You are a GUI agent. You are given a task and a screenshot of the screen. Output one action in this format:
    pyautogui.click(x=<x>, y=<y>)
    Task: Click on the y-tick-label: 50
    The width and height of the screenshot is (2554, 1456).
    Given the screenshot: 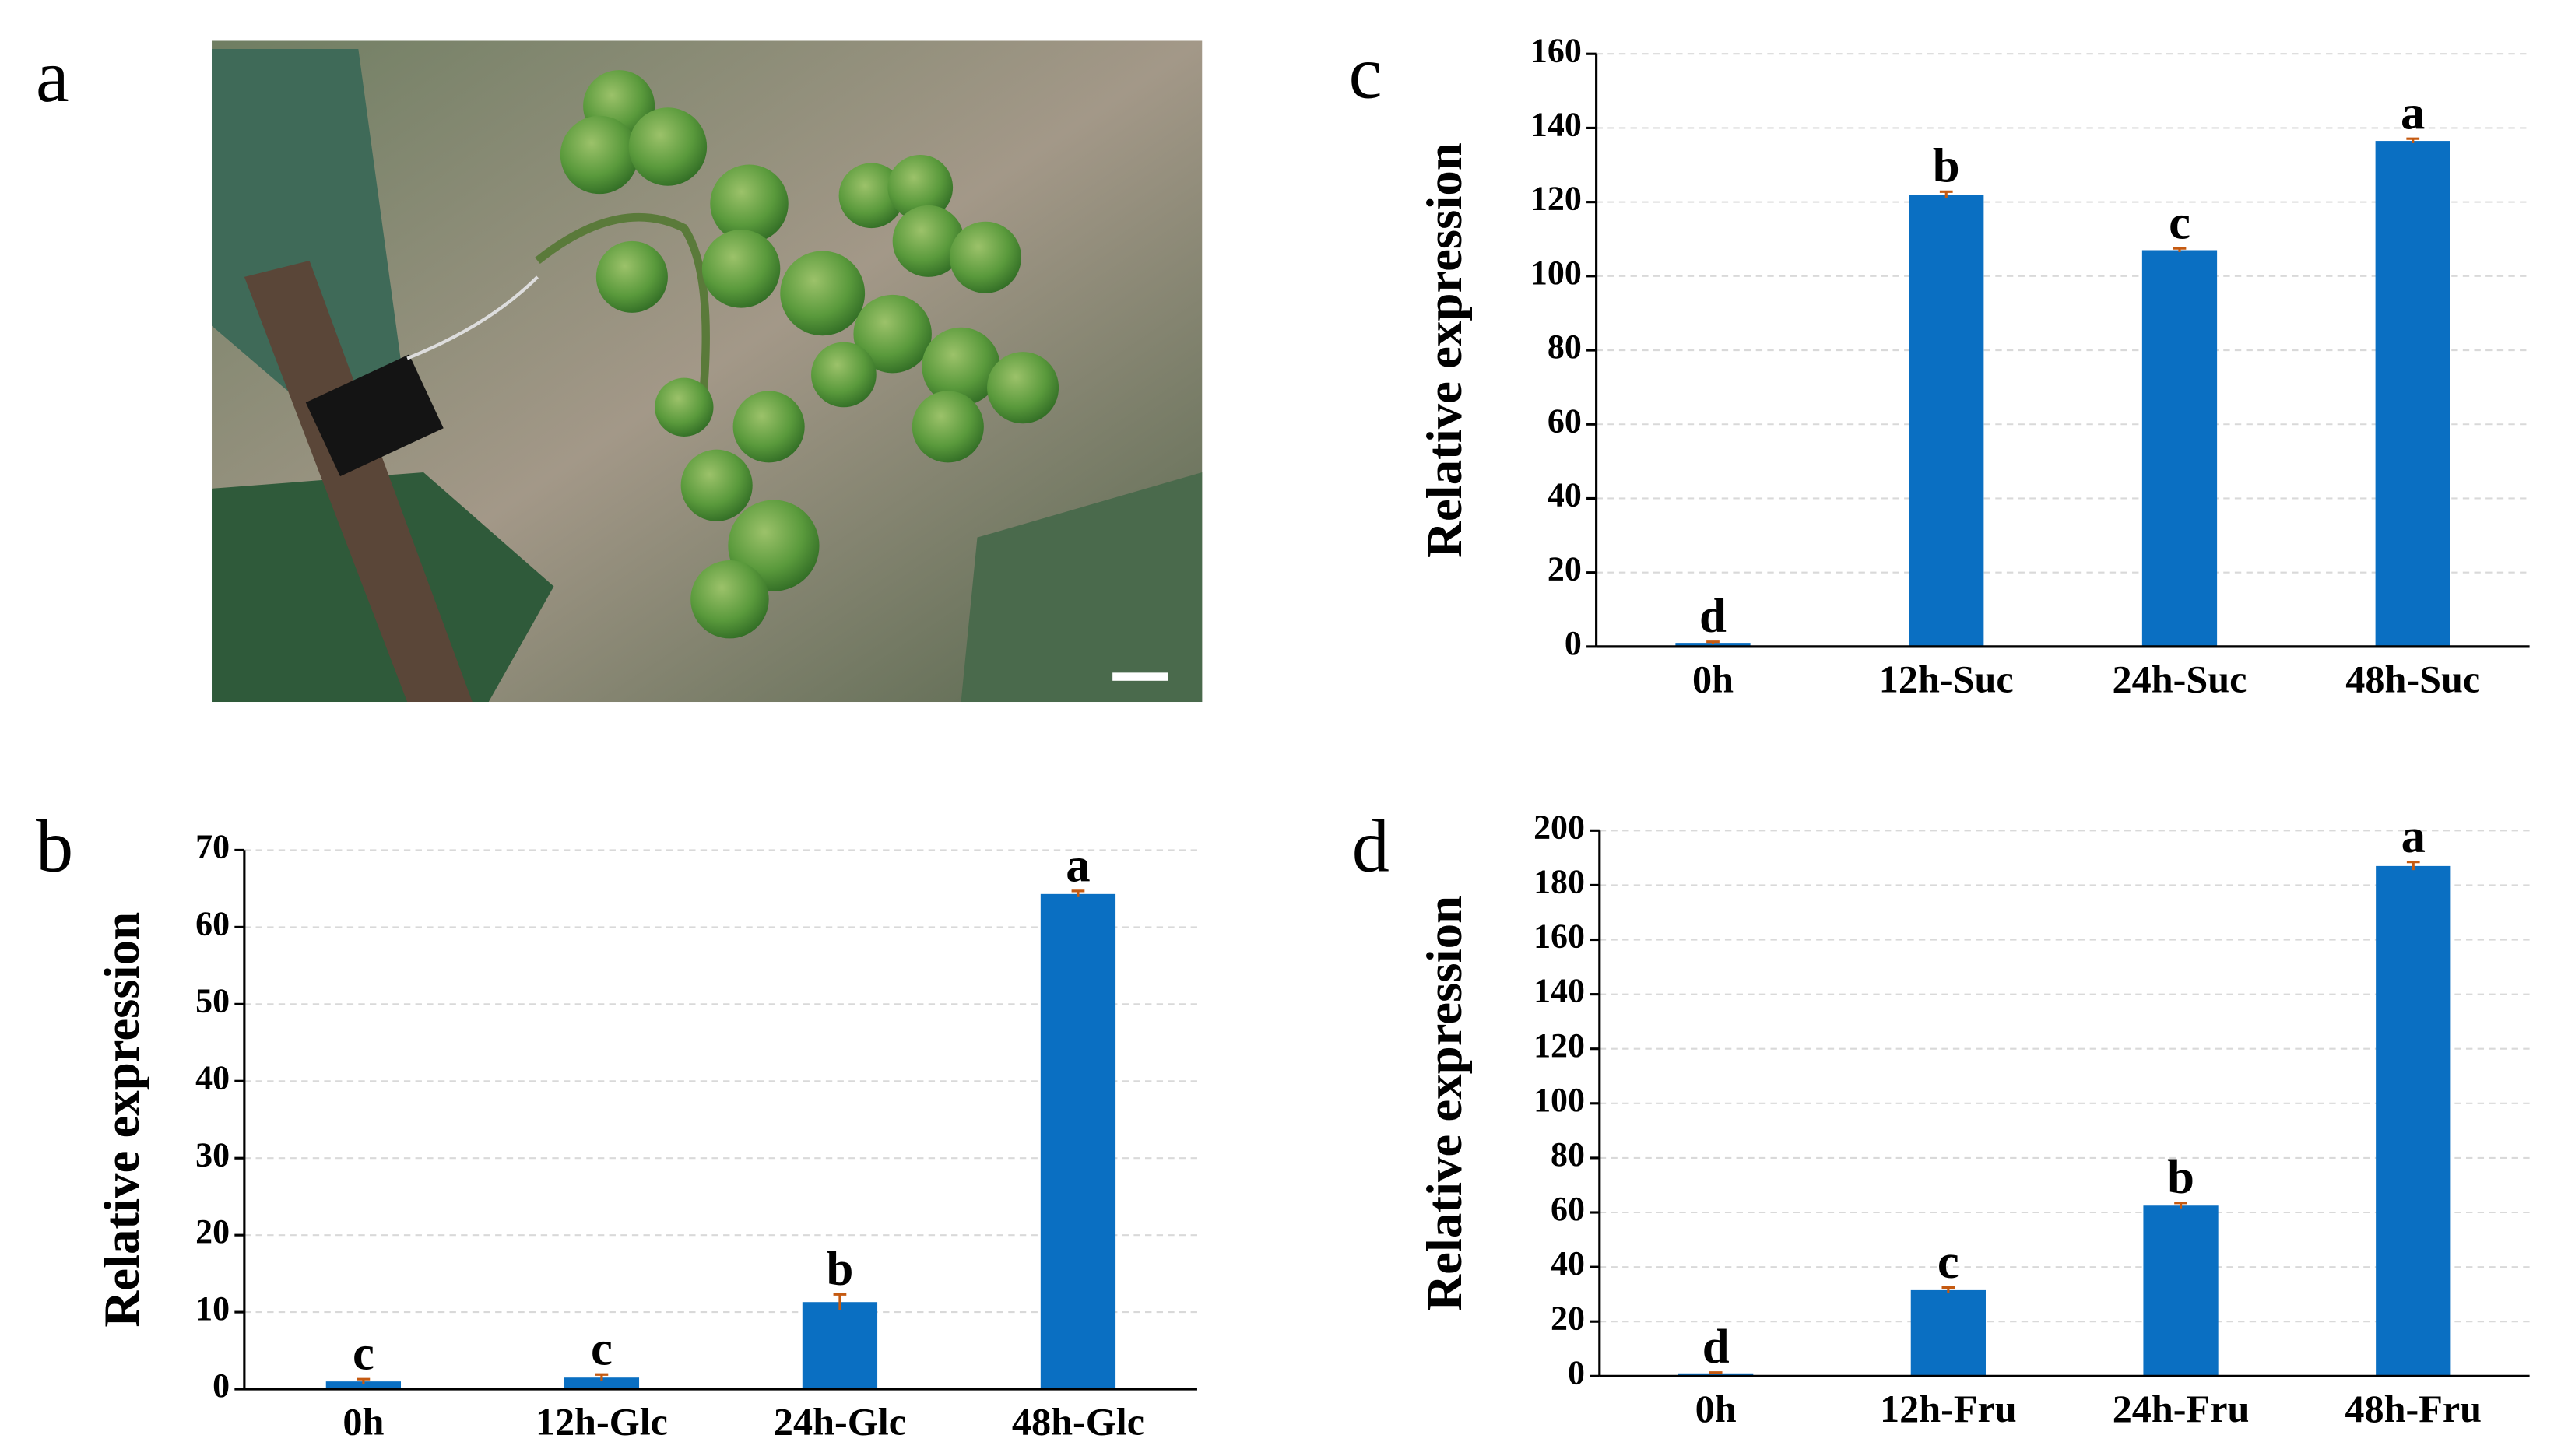 What is the action you would take?
    pyautogui.click(x=212, y=1000)
    